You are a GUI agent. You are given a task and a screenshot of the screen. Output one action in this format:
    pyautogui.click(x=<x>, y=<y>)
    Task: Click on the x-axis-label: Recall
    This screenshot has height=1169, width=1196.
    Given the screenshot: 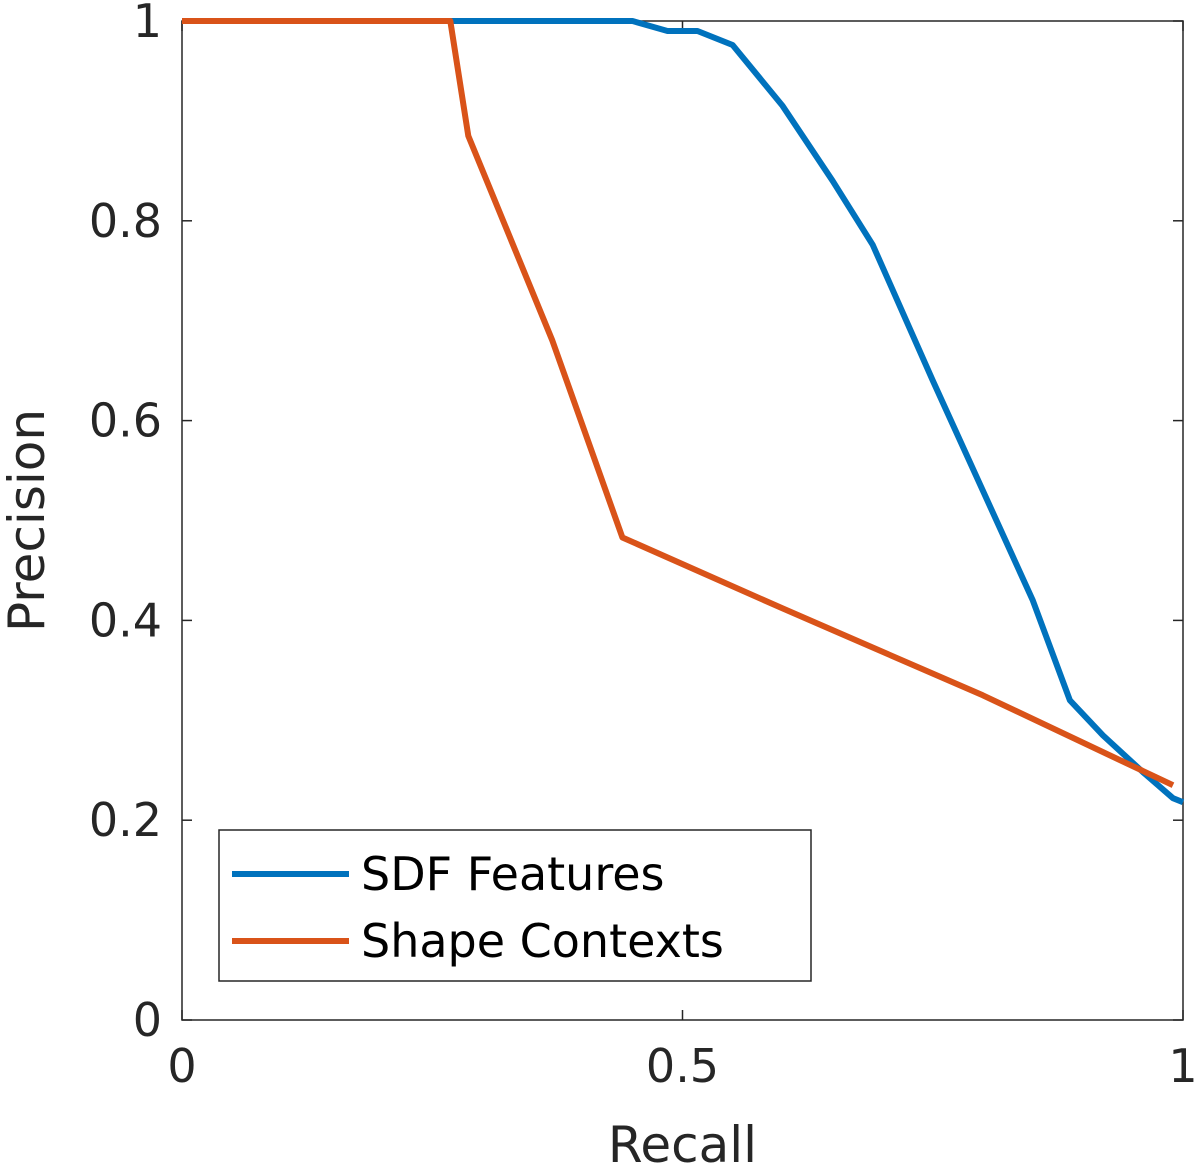 What is the action you would take?
    pyautogui.click(x=682, y=1142)
    